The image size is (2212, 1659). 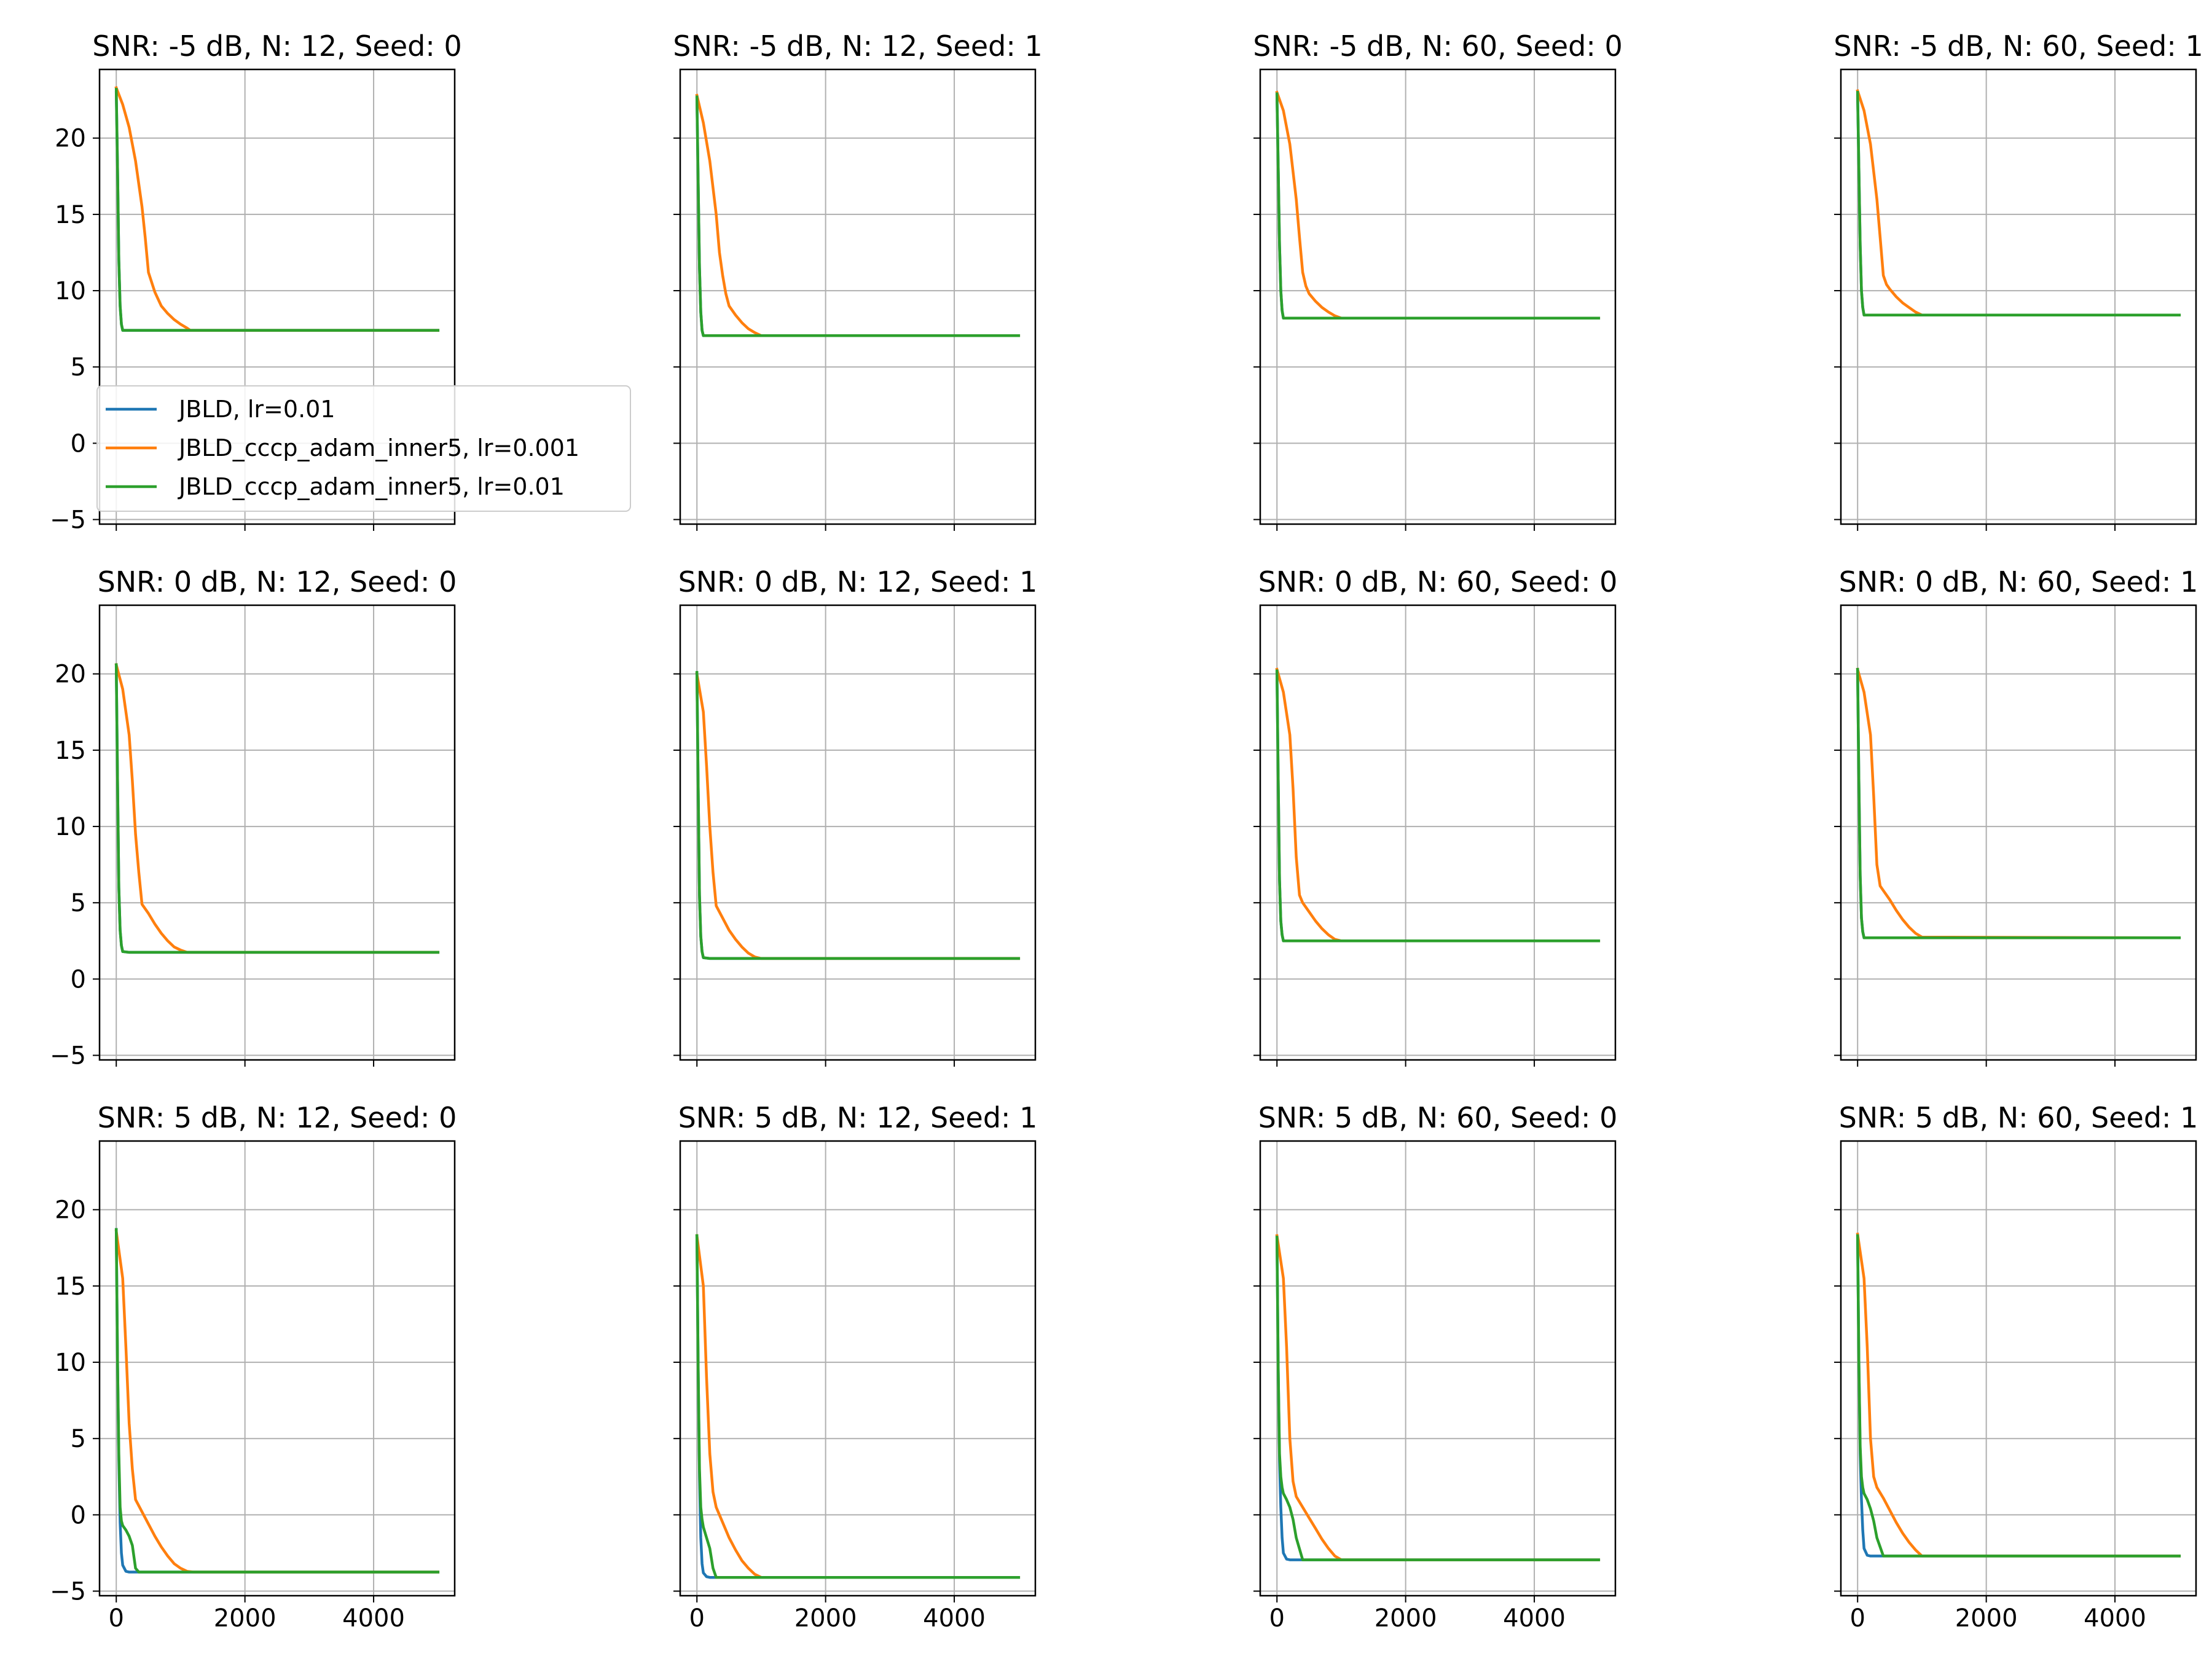 I want to click on subplot-2: SNR: -5 dB, N: 12, Seed: 1, so click(x=858, y=280).